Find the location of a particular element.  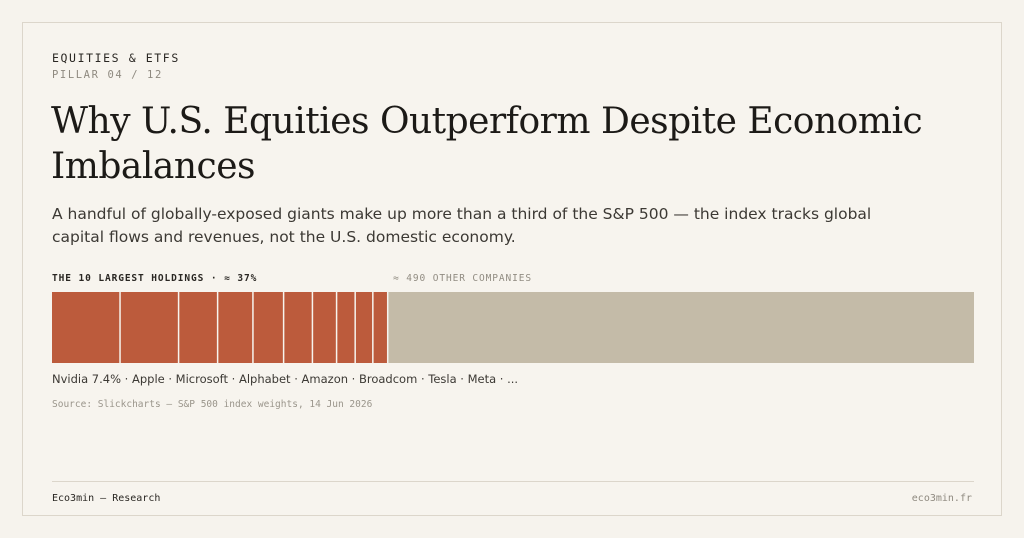

eyebrow: EQUITIES & ETFS is located at coordinates (116, 58).